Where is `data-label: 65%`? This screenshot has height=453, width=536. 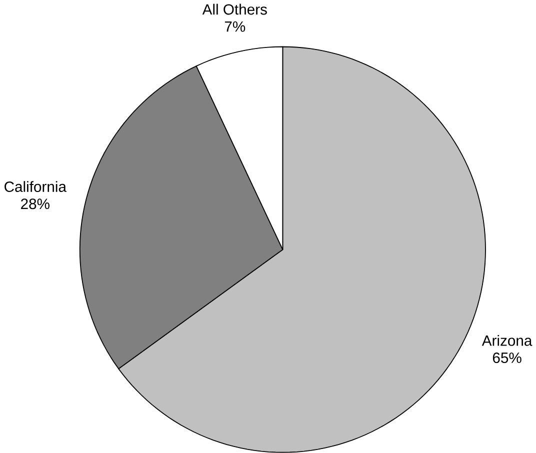
data-label: 65% is located at coordinates (507, 358).